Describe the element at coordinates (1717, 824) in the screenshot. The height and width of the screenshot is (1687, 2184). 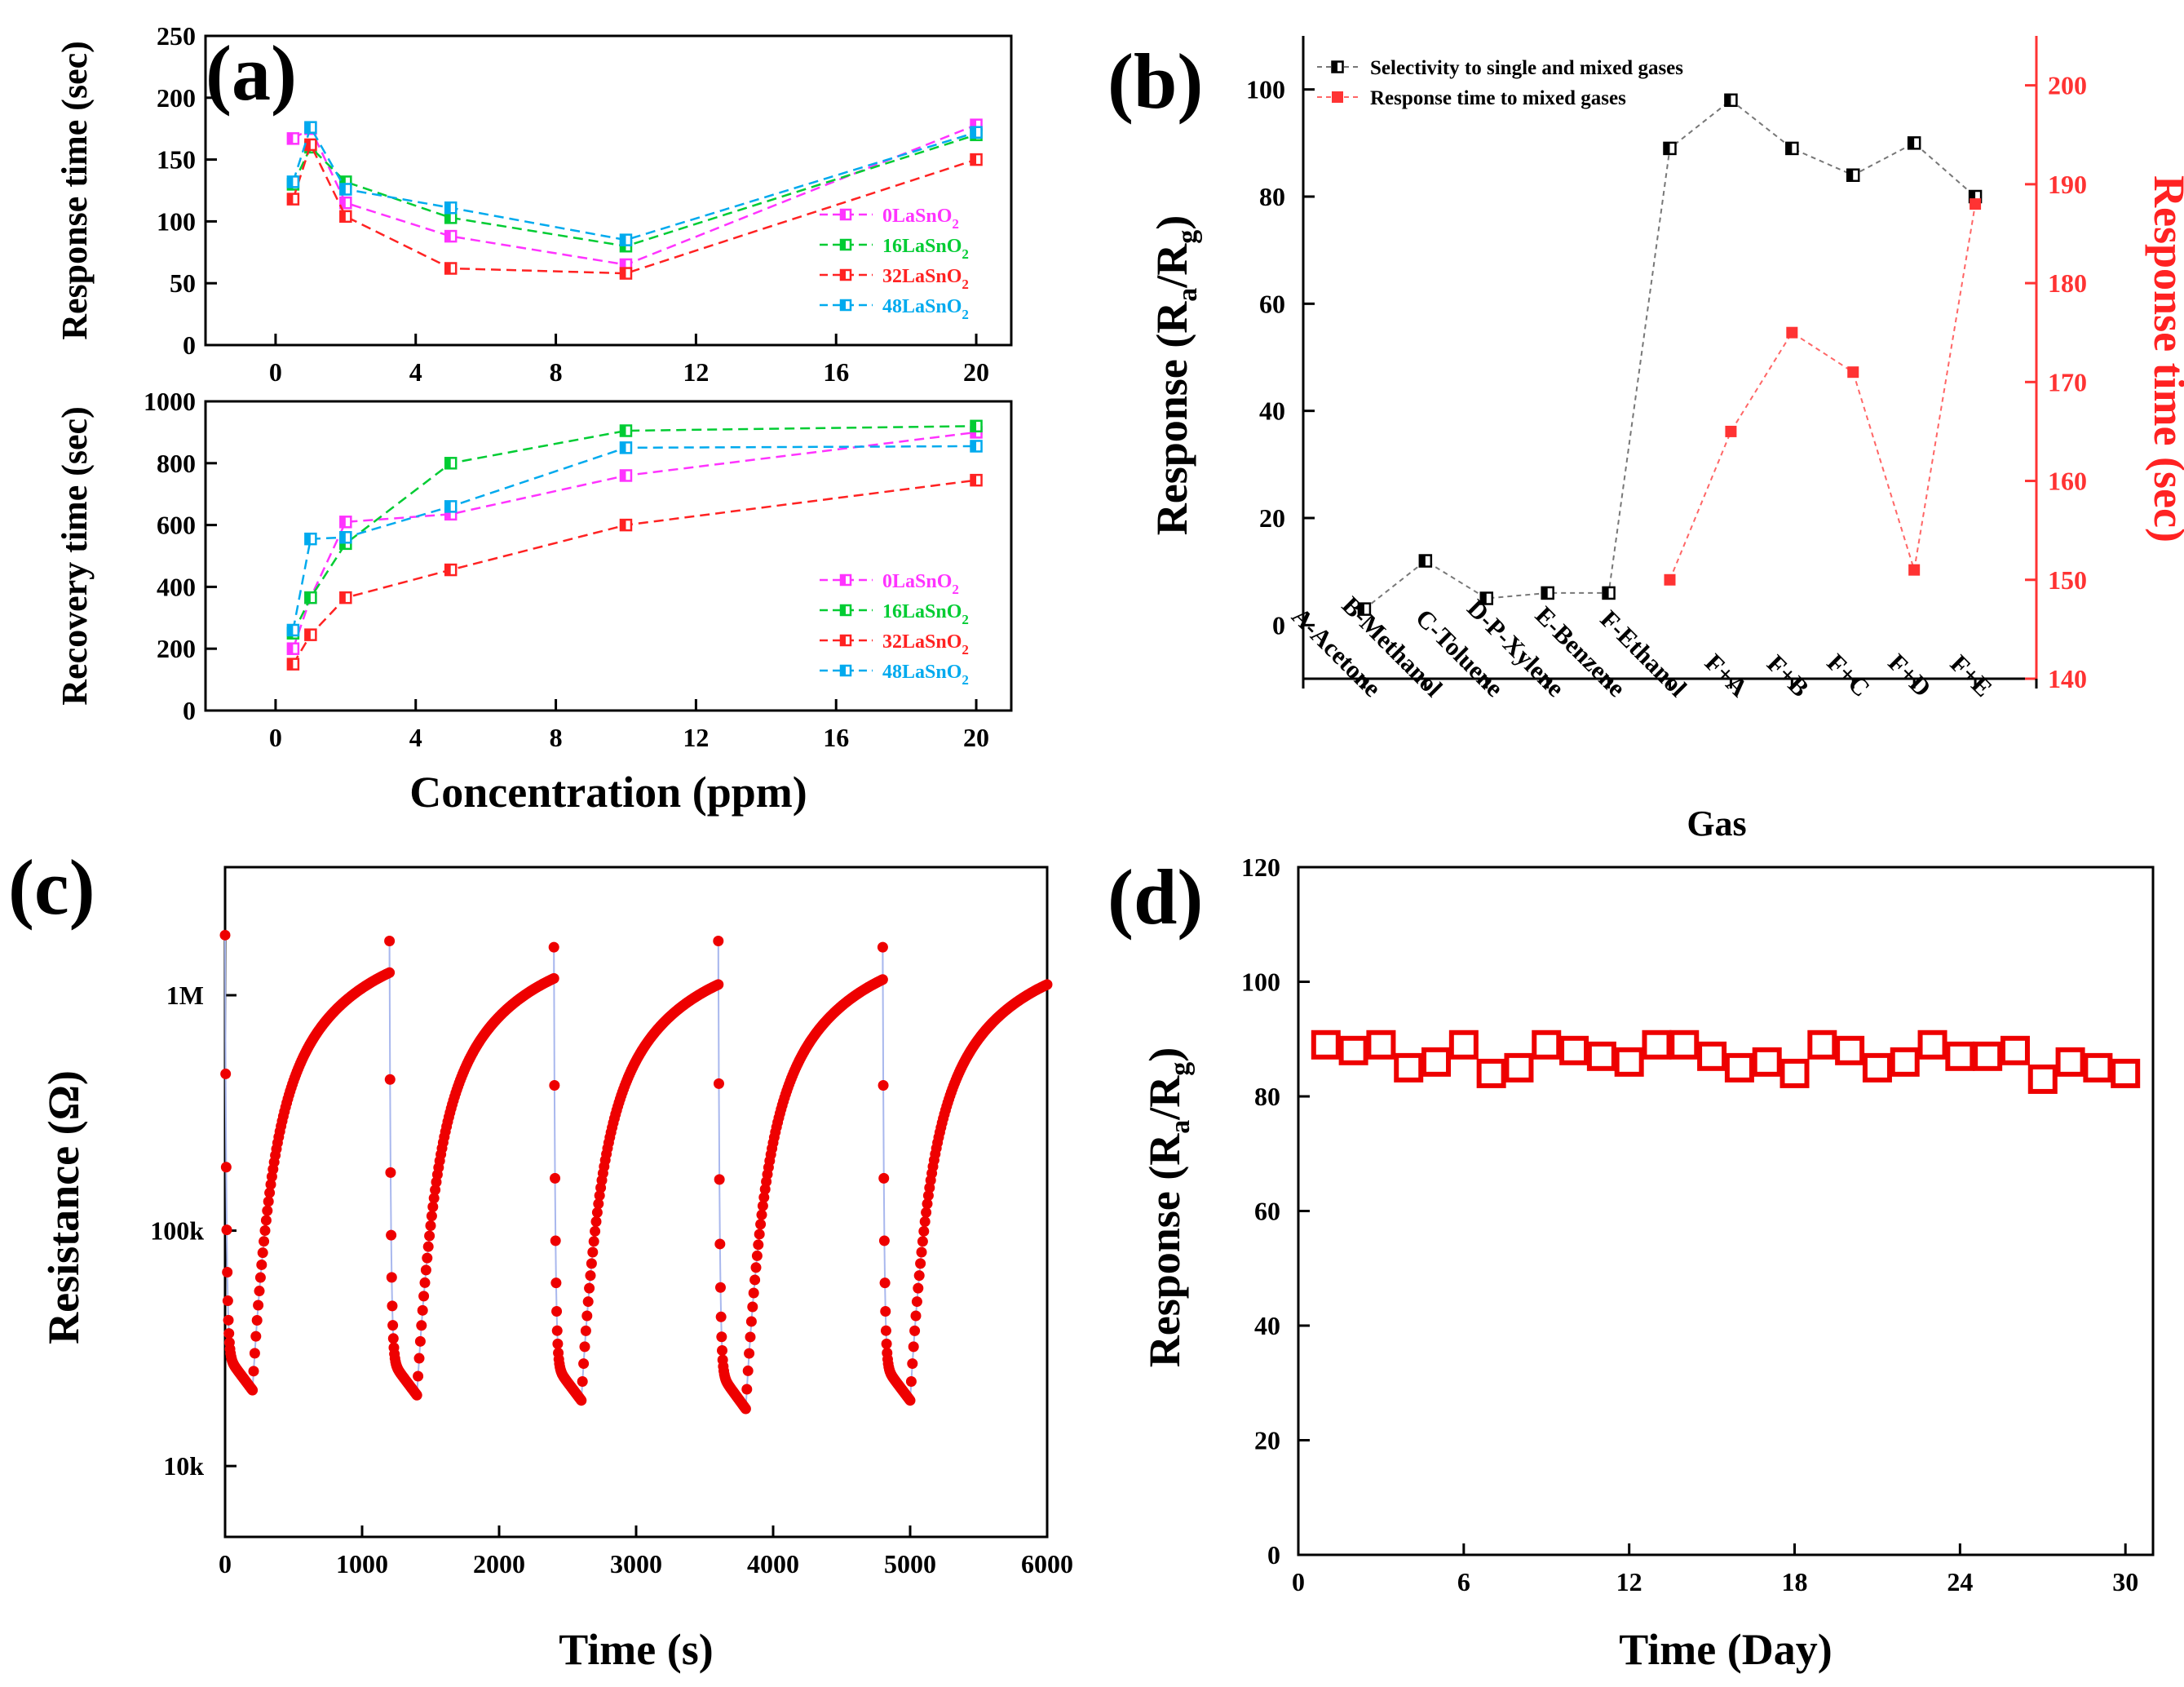
I see `x-axis-title: Gas` at that location.